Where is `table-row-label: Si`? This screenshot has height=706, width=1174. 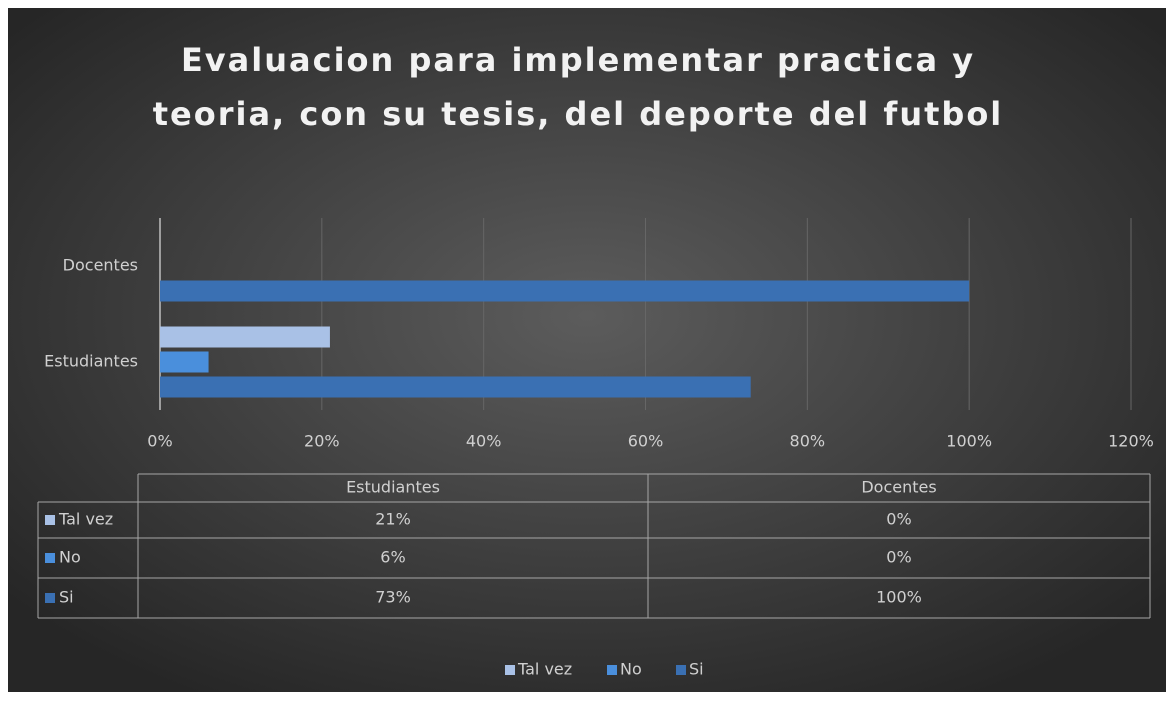 table-row-label: Si is located at coordinates (66, 597).